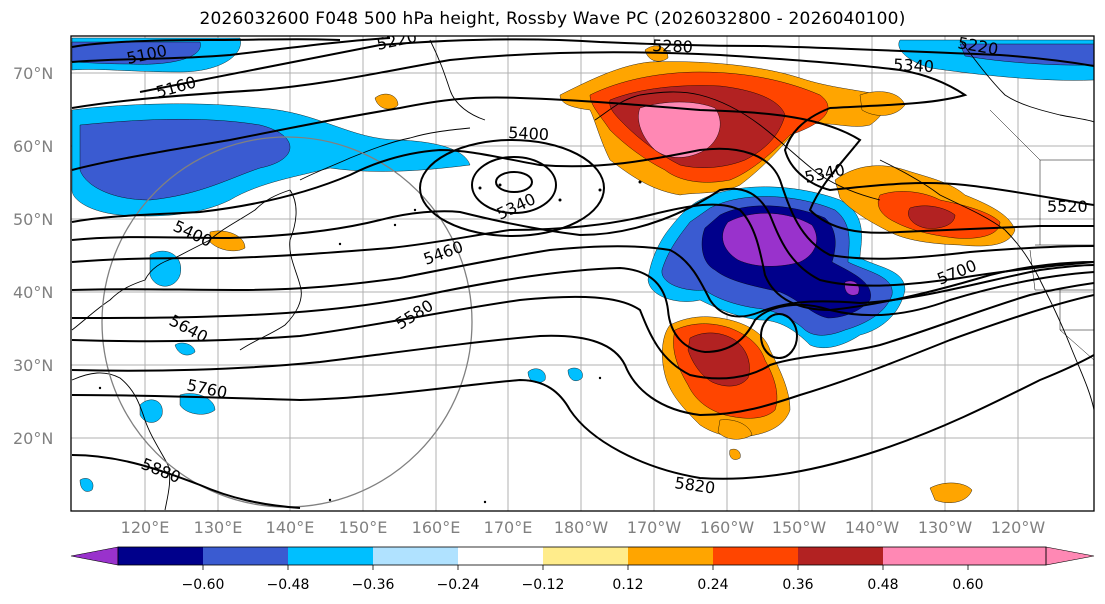  What do you see at coordinates (508, 527) in the screenshot?
I see `lon-label: 170°E` at bounding box center [508, 527].